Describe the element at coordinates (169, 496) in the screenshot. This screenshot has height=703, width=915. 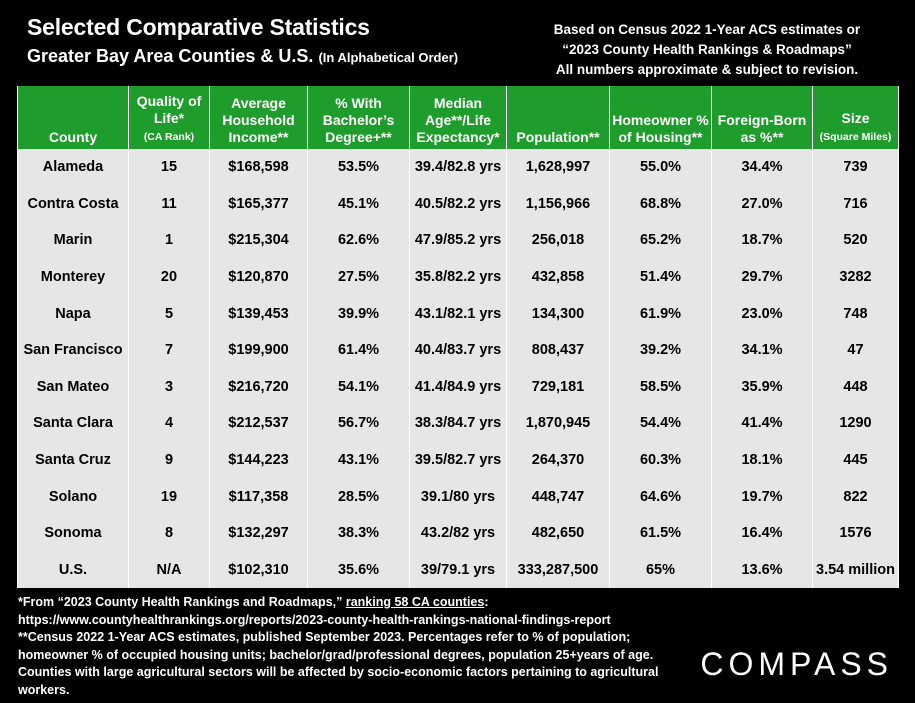
I see `cell-quality: 19` at that location.